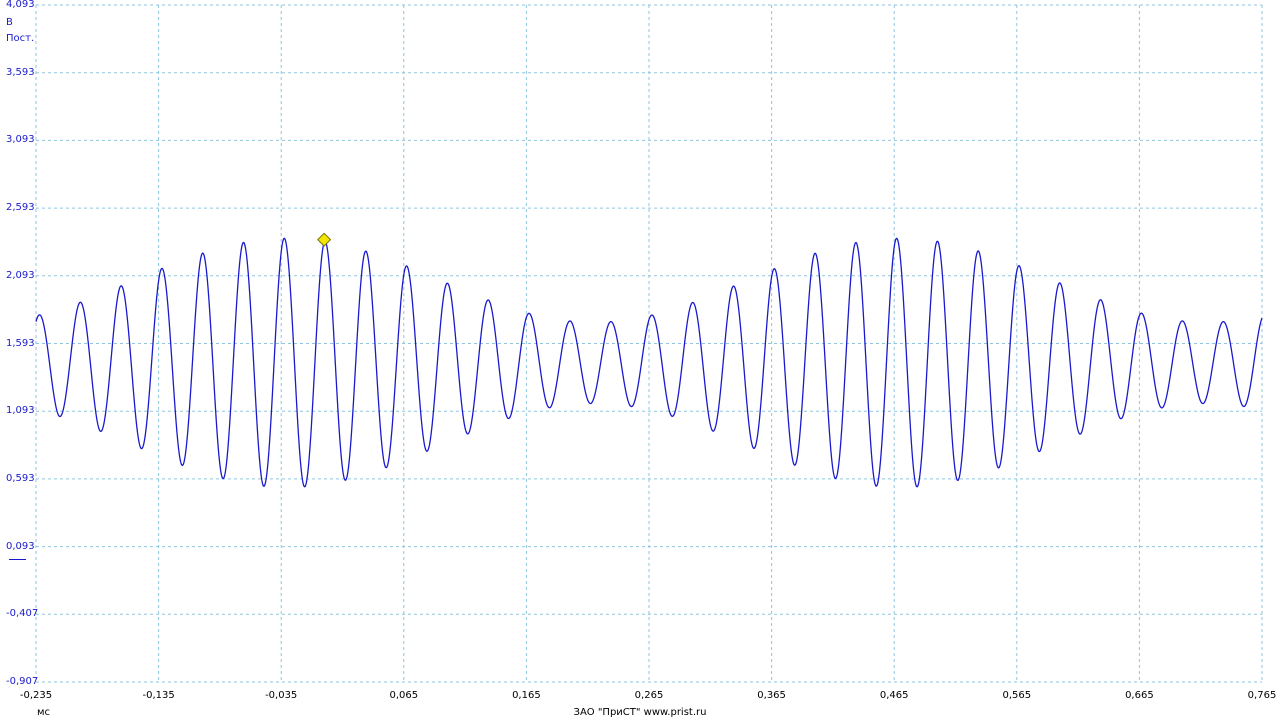 This screenshot has height=720, width=1280. Describe the element at coordinates (20, 208) in the screenshot. I see `y-tick-label: 2,593` at that location.